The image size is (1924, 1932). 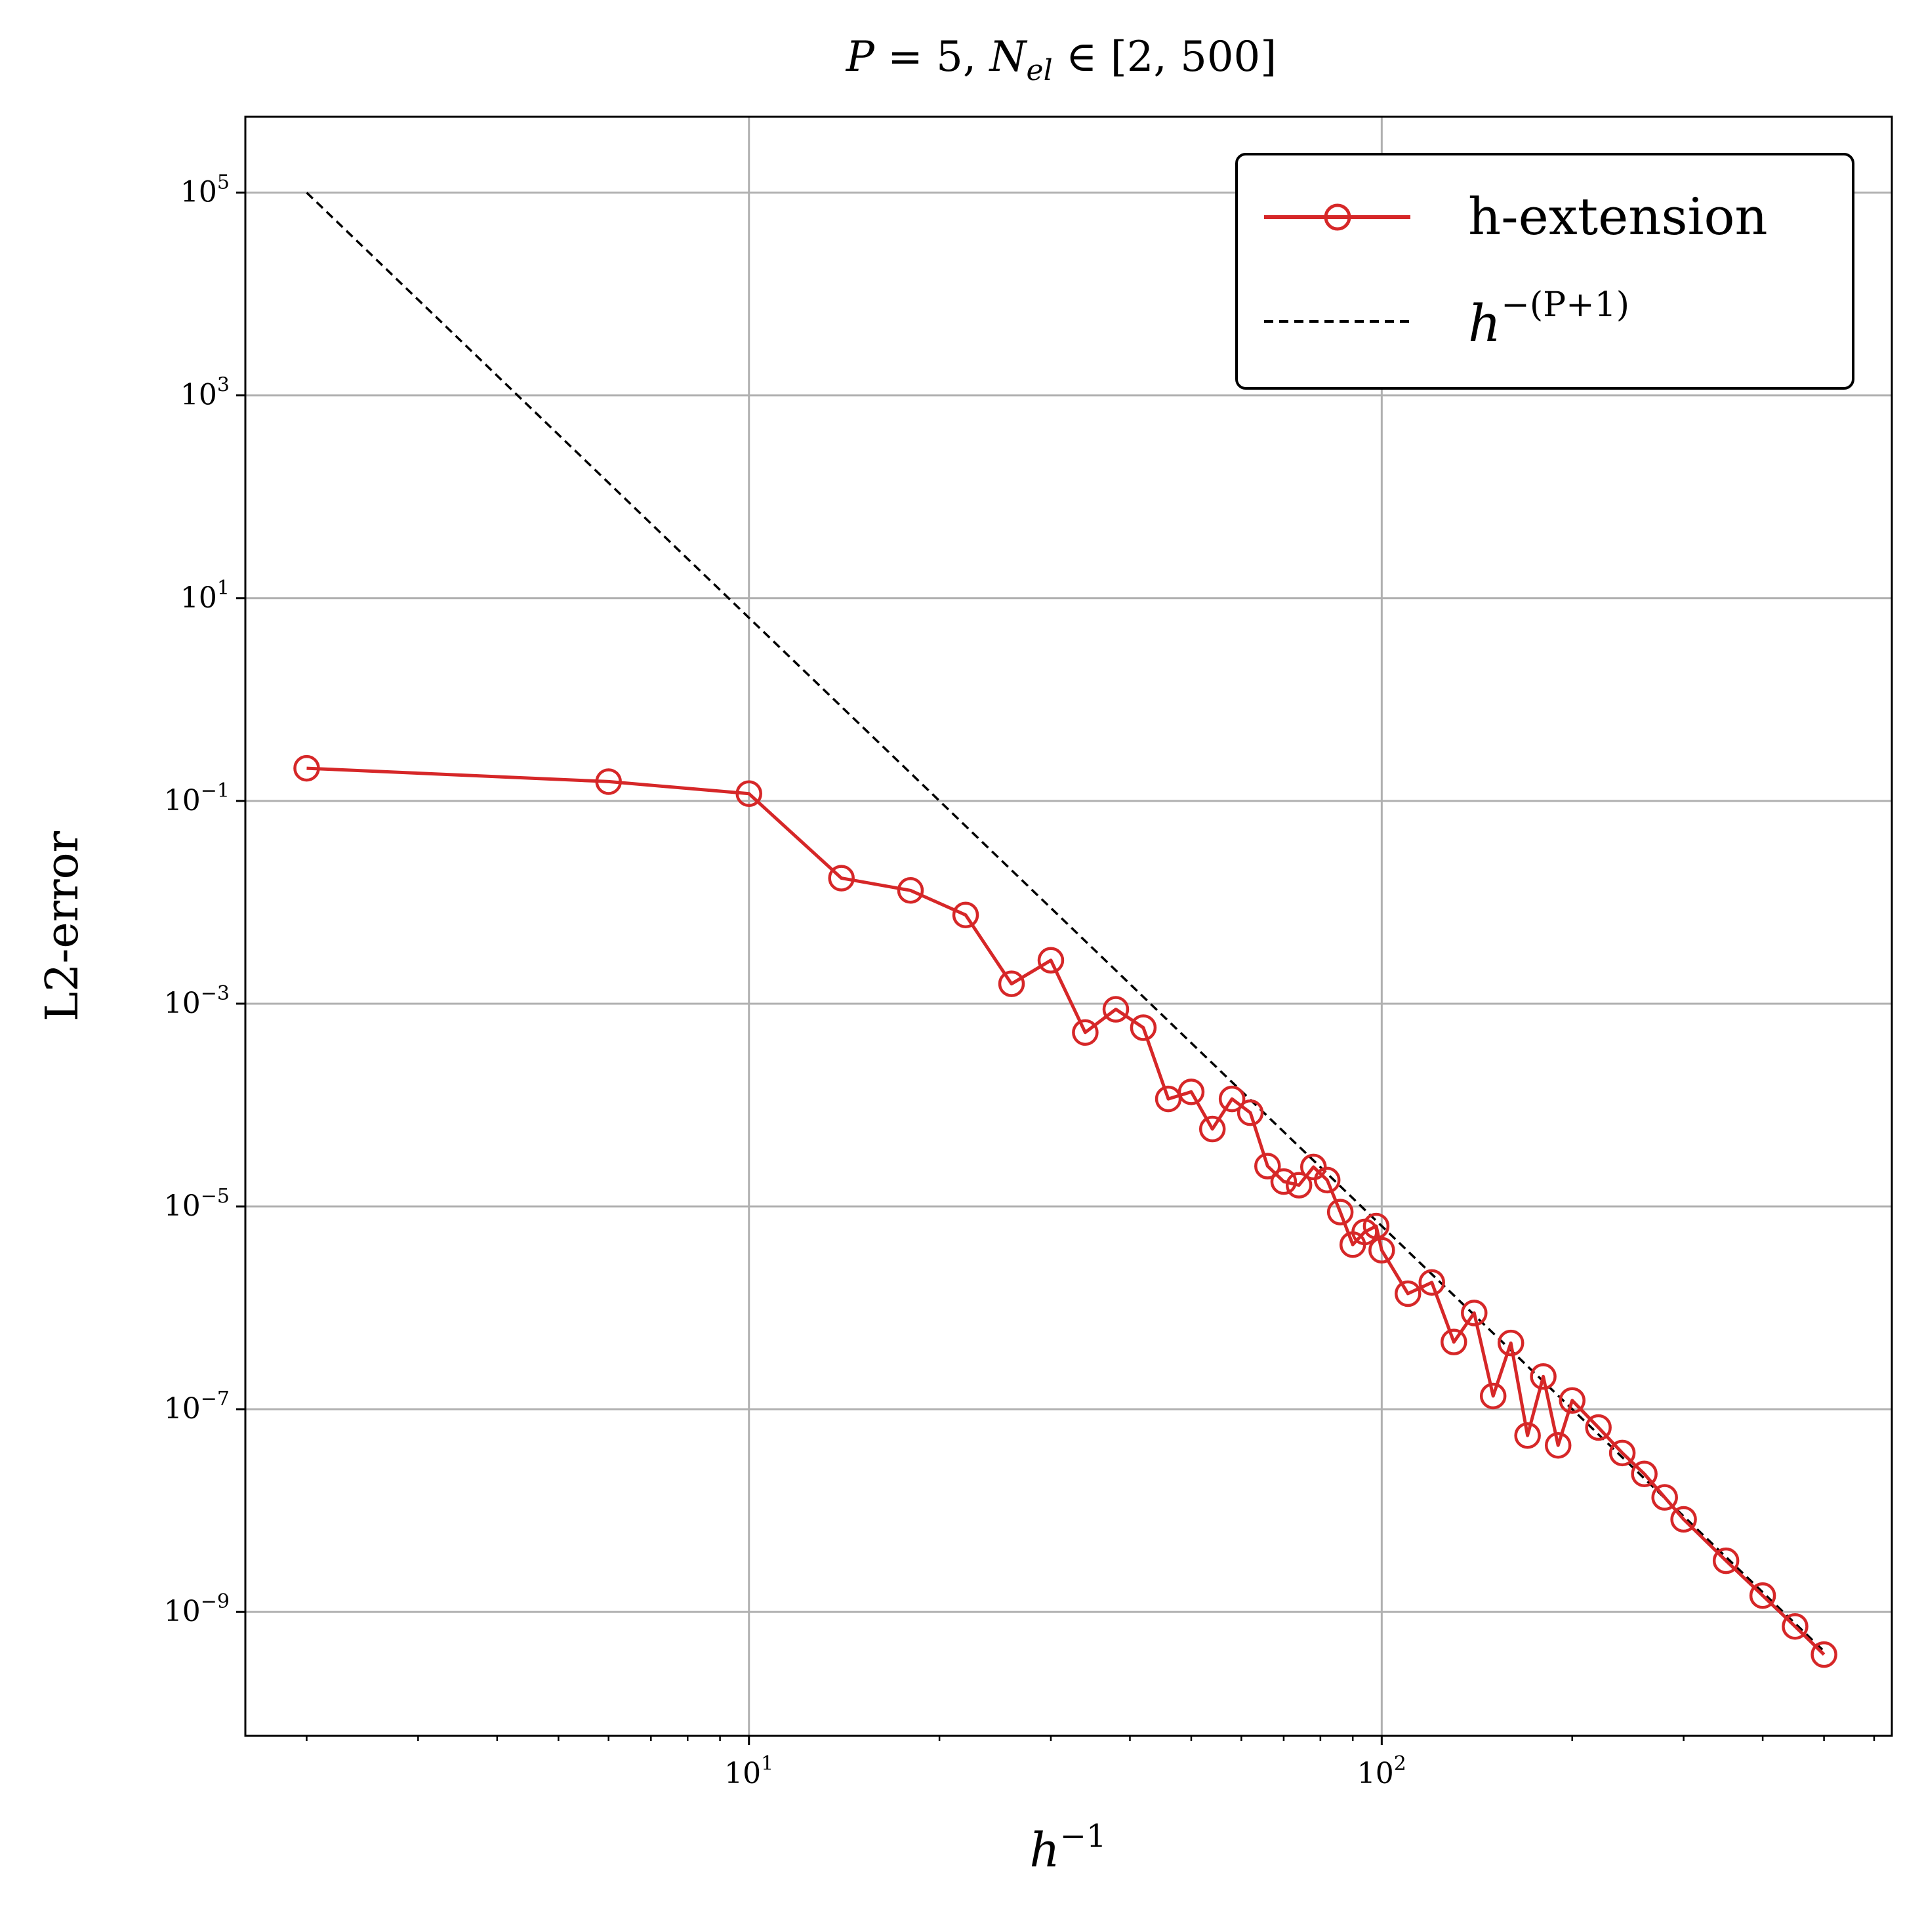 I want to click on y-tick-label: 10⁻⁷, so click(x=197, y=1406).